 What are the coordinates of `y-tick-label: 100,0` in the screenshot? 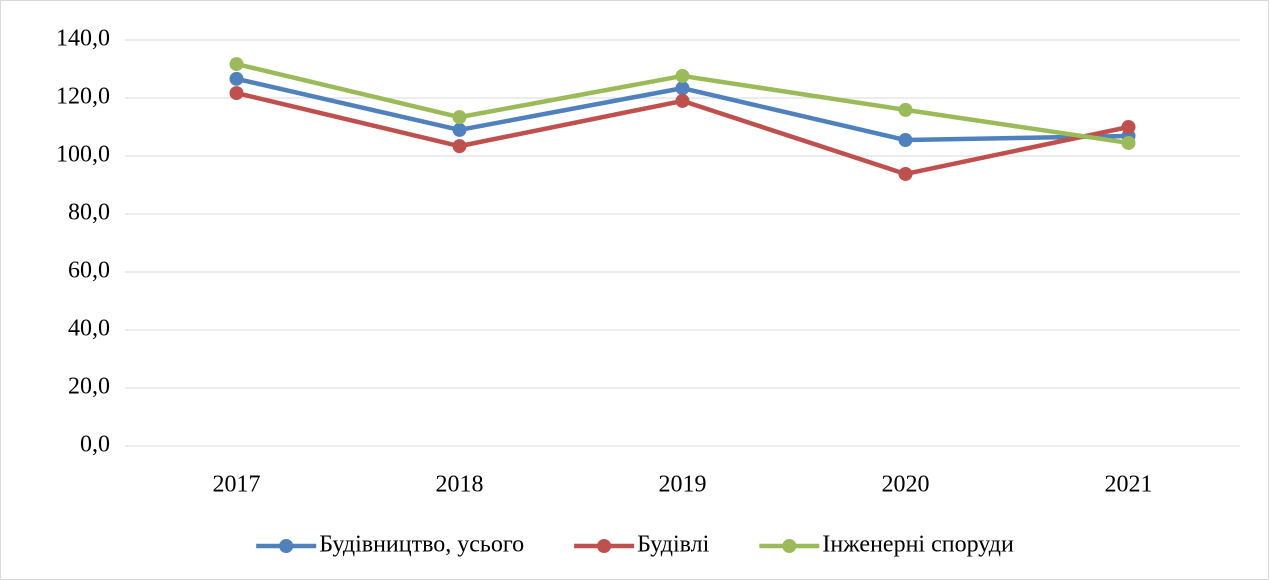 It's located at (83, 155).